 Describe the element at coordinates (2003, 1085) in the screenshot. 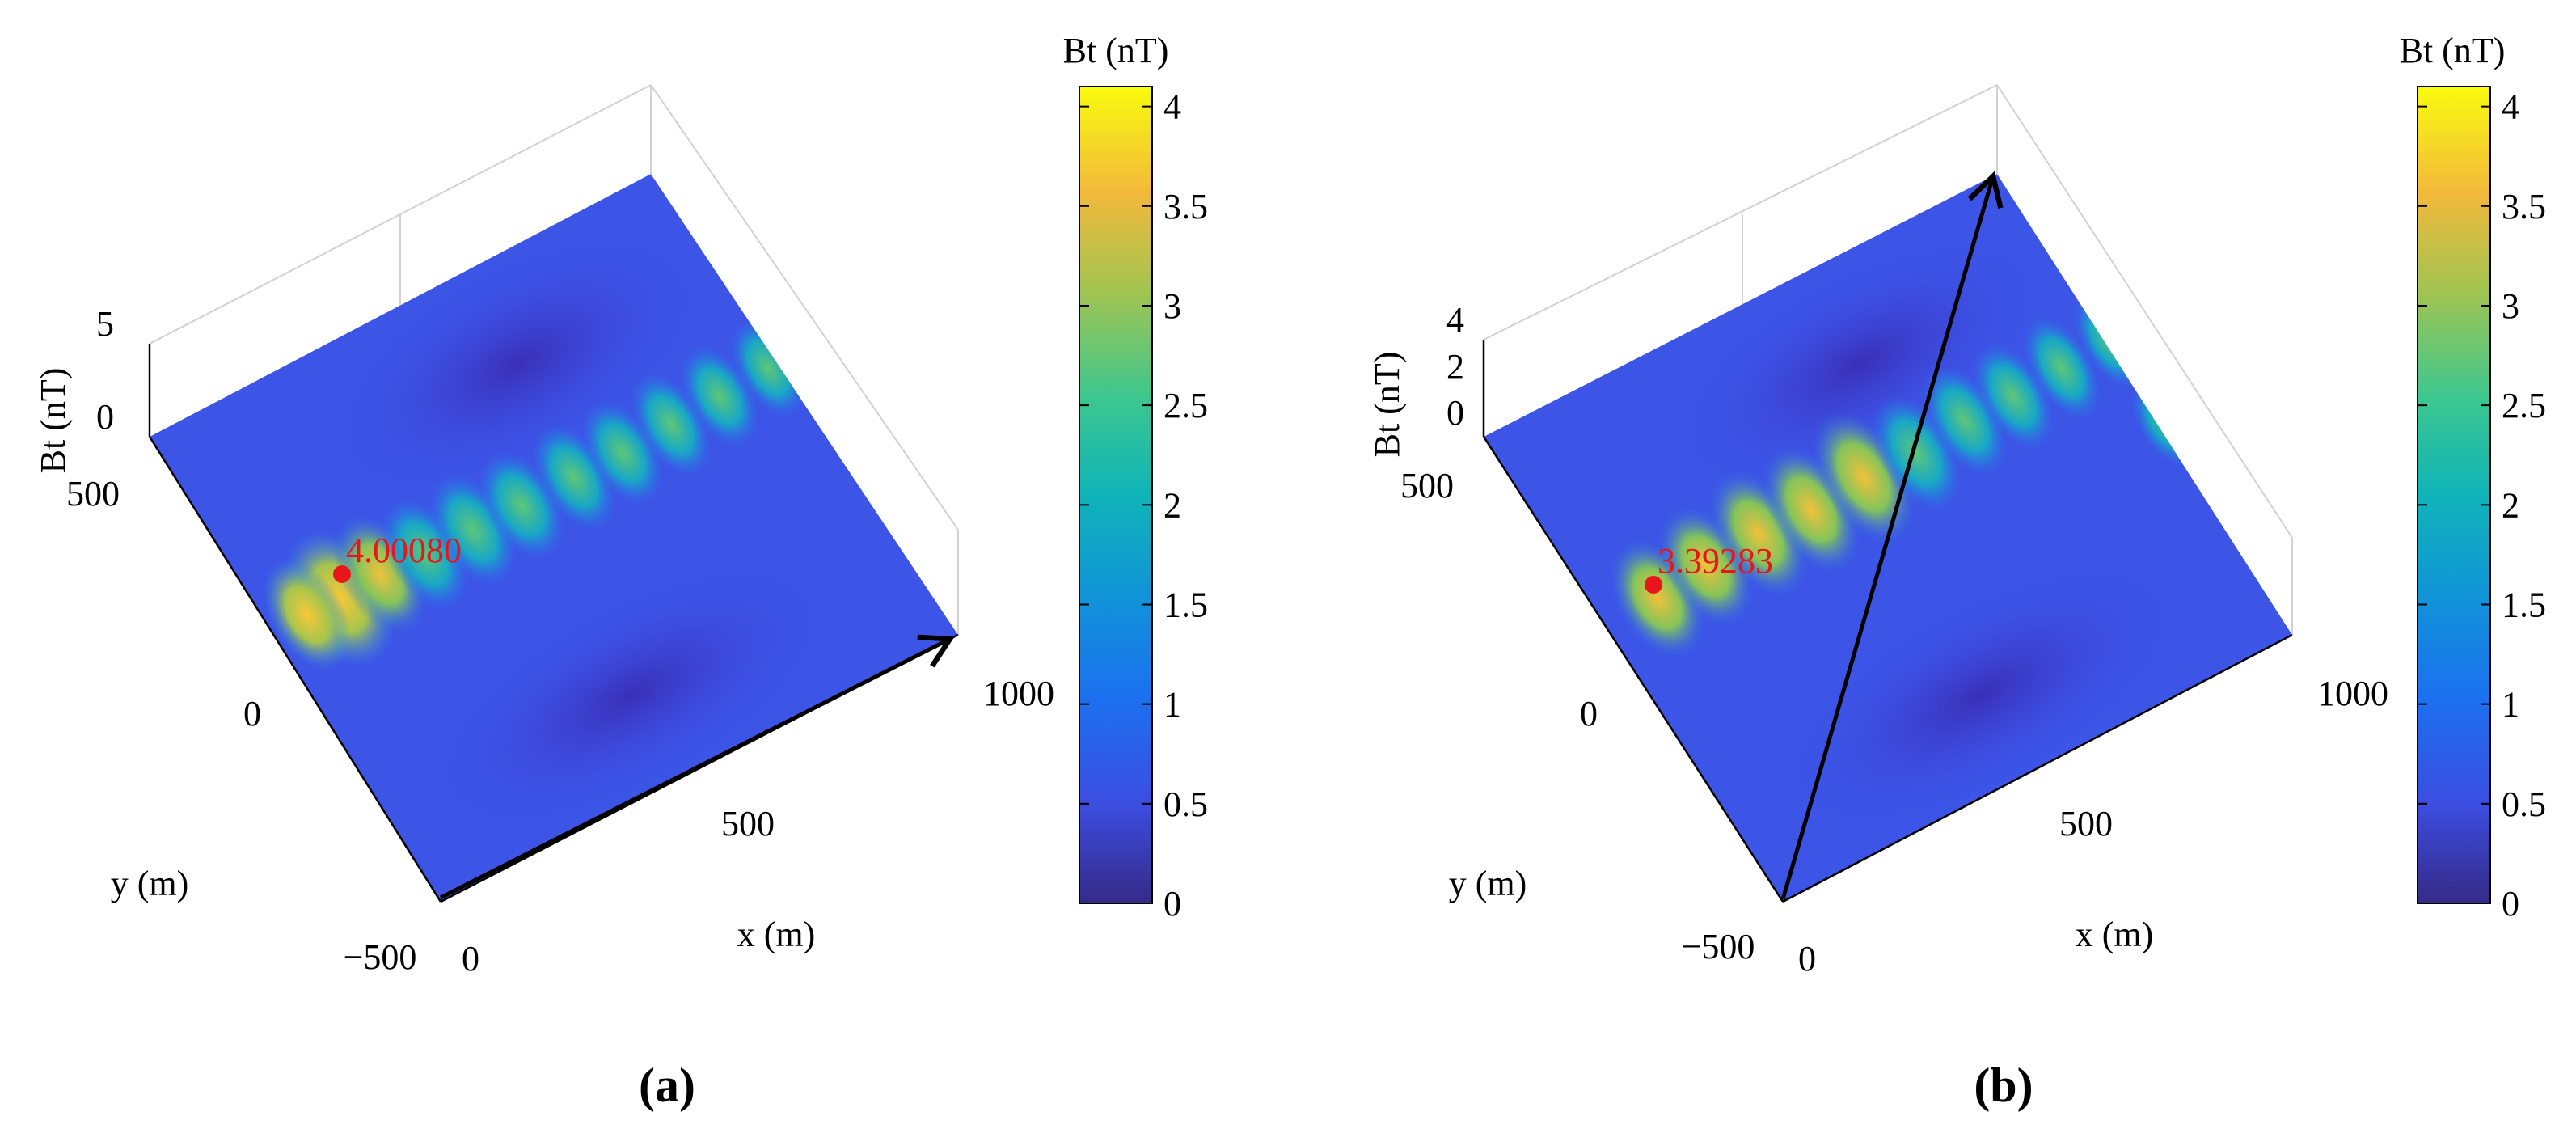

I see `panel-b-caption: (b)` at that location.